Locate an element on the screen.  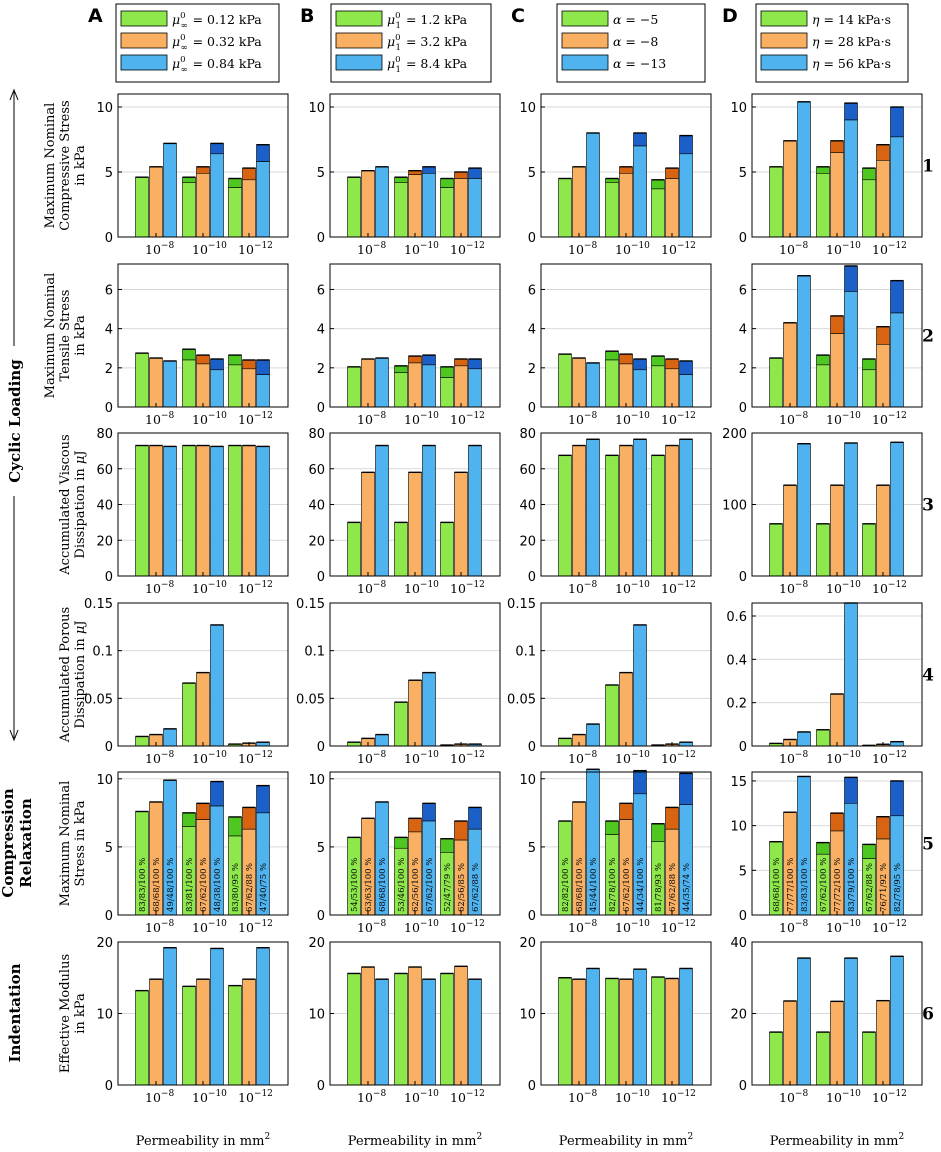
panel-row1-cola: 0 5 10 10−8 10−10 10−12 is located at coordinates (192, 175).